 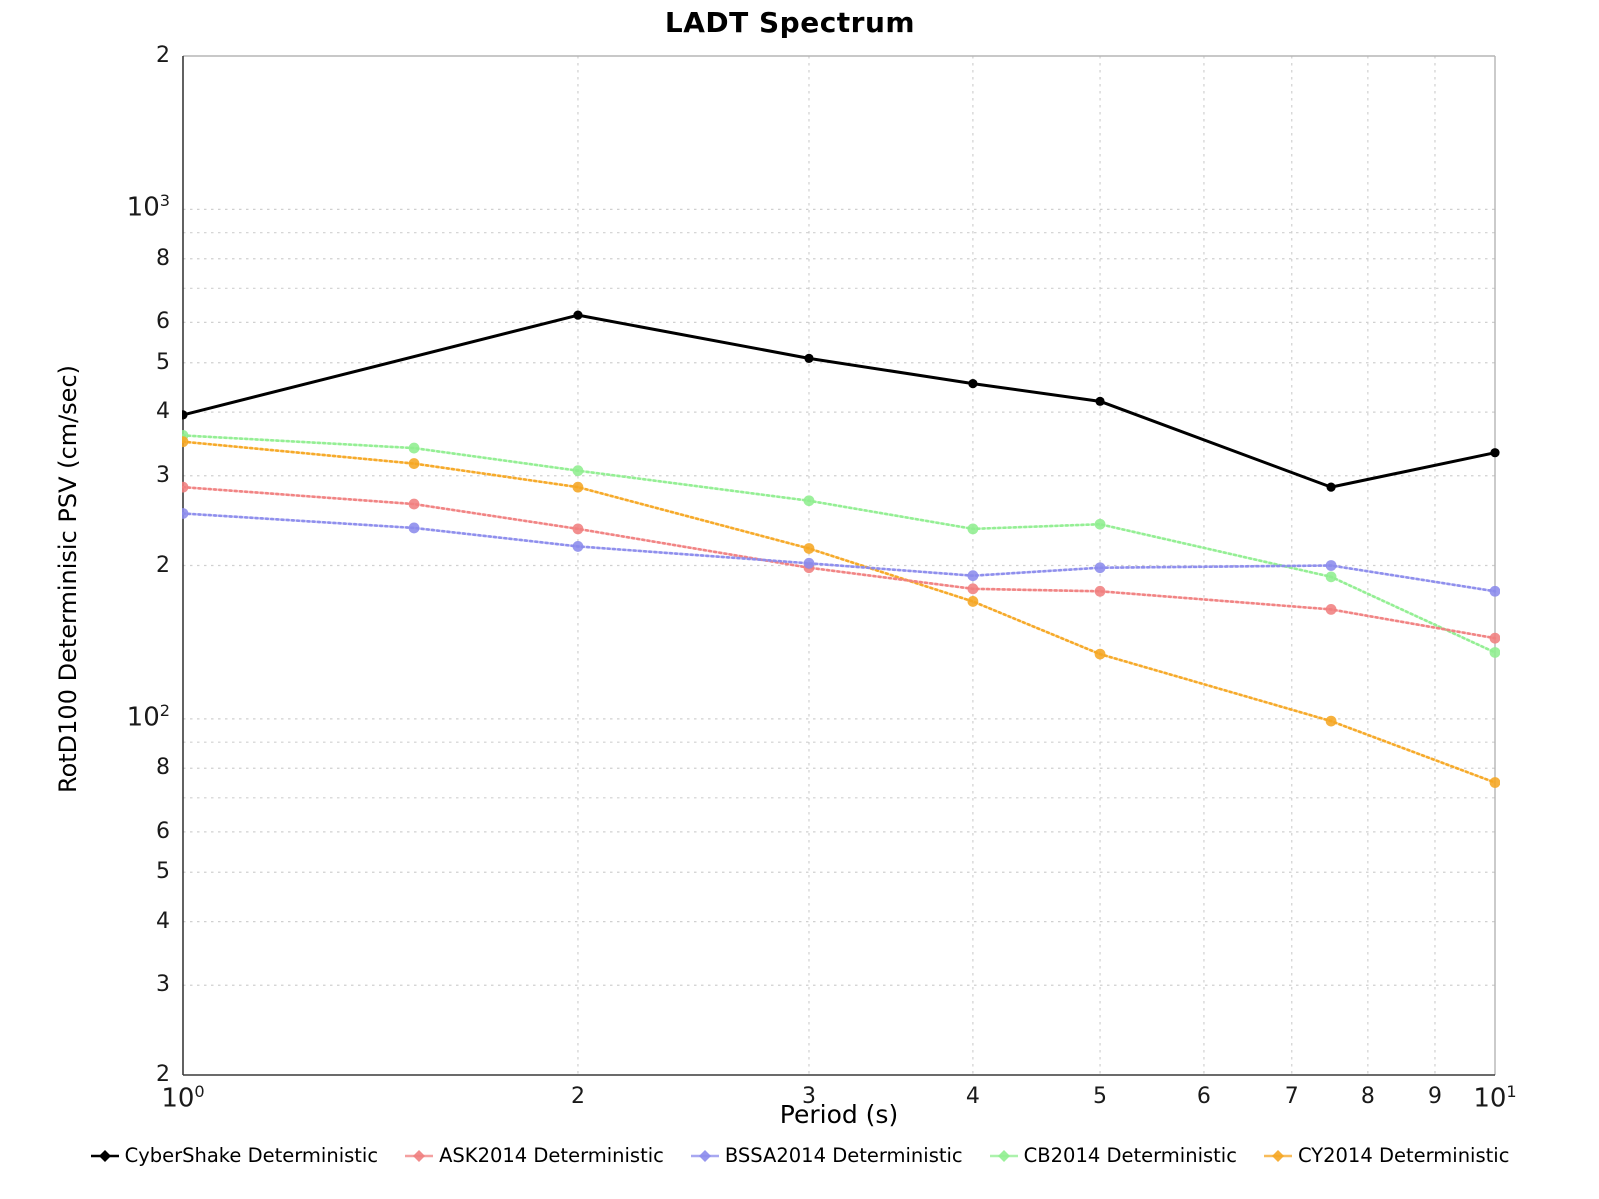 I want to click on xtick-label: 2, so click(x=577, y=1096).